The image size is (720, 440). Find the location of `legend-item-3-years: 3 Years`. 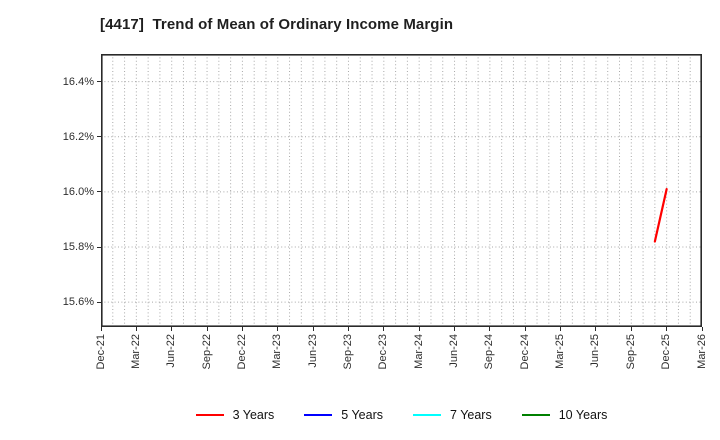

legend-item-3-years: 3 Years is located at coordinates (235, 415).